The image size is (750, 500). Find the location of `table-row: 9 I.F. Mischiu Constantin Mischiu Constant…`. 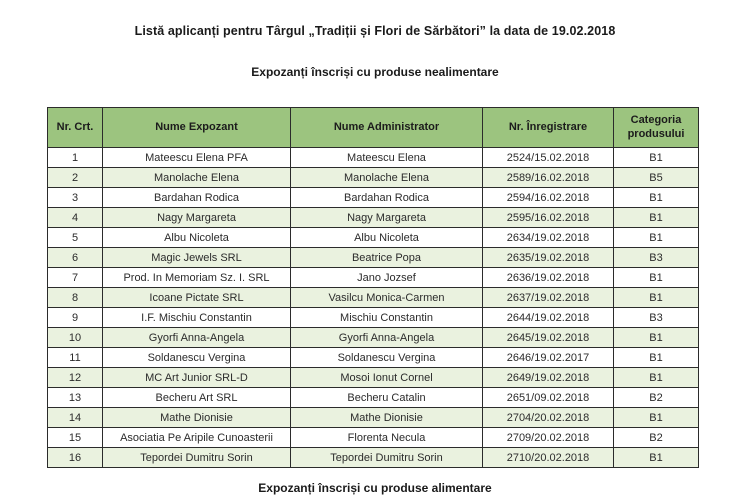

table-row: 9 I.F. Mischiu Constantin Mischiu Constant… is located at coordinates (373, 317).